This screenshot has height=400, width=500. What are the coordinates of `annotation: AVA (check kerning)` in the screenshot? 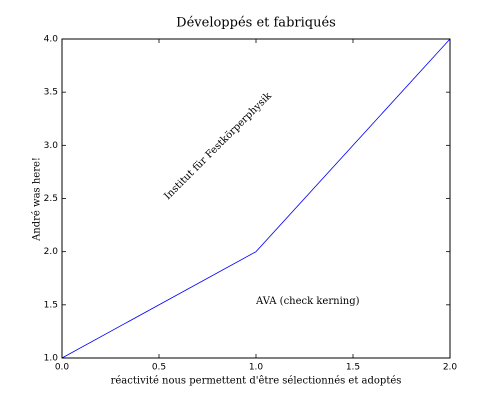 It's located at (307, 301).